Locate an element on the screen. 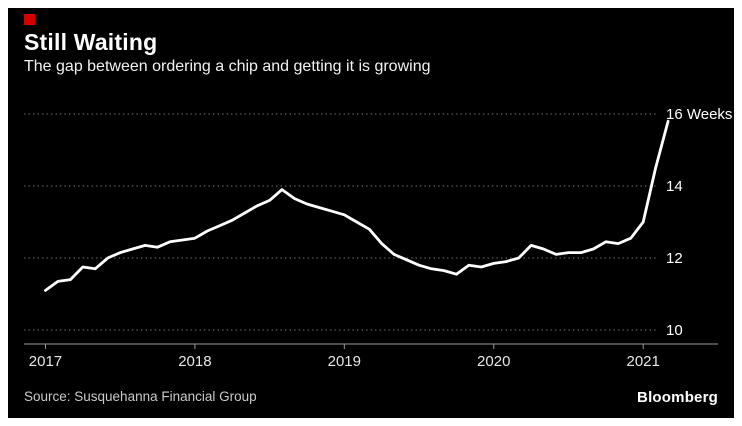 The width and height of the screenshot is (742, 426). svg-text: 2020 is located at coordinates (493, 361).